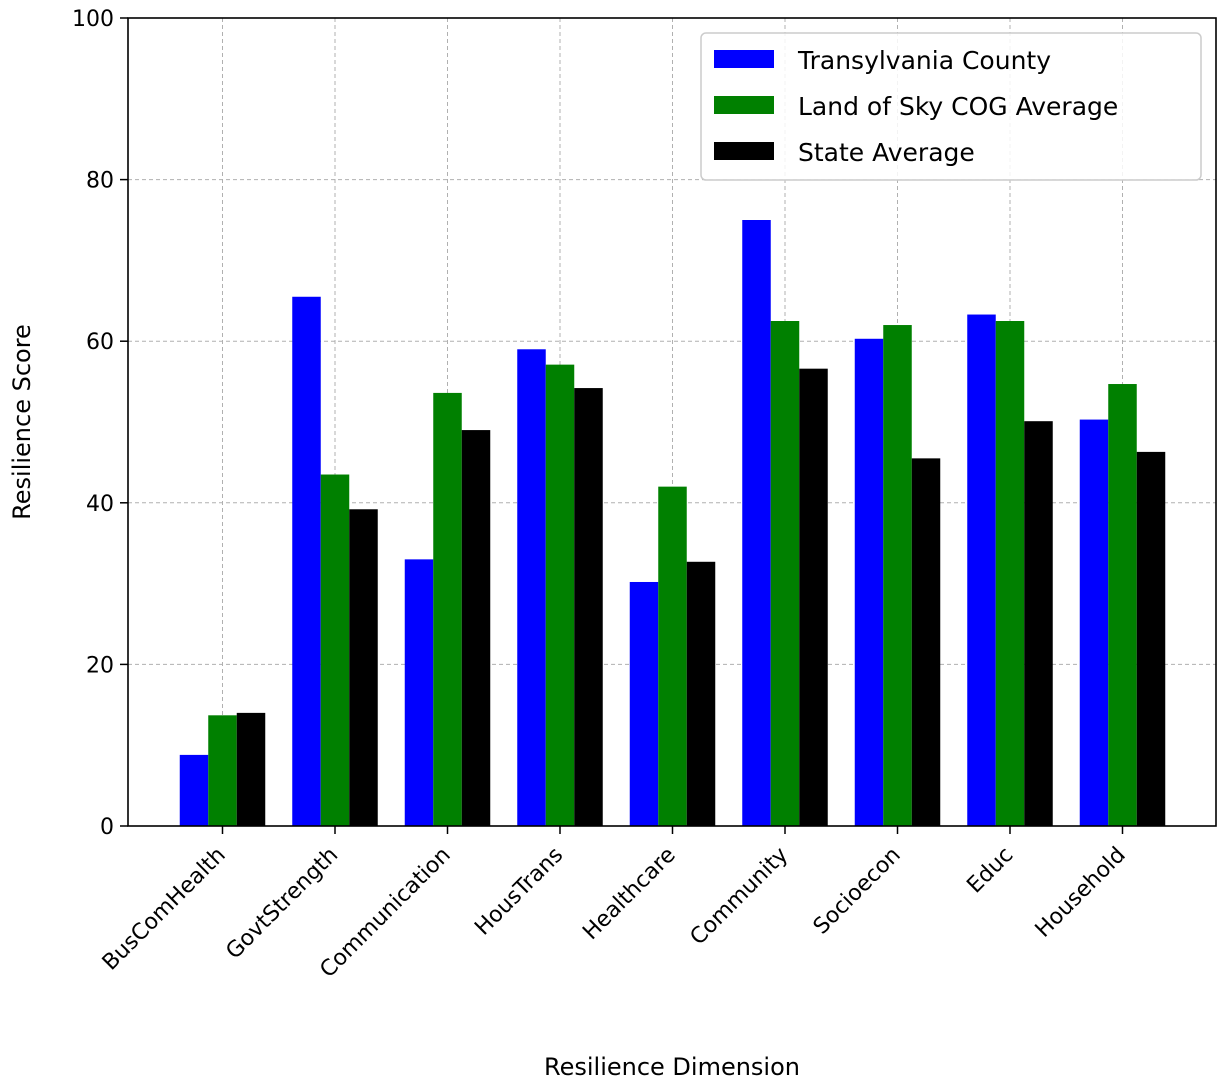 The width and height of the screenshot is (1225, 1082). Describe the element at coordinates (644, 703) in the screenshot. I see `bar-transylvania-county-healthcare` at that location.